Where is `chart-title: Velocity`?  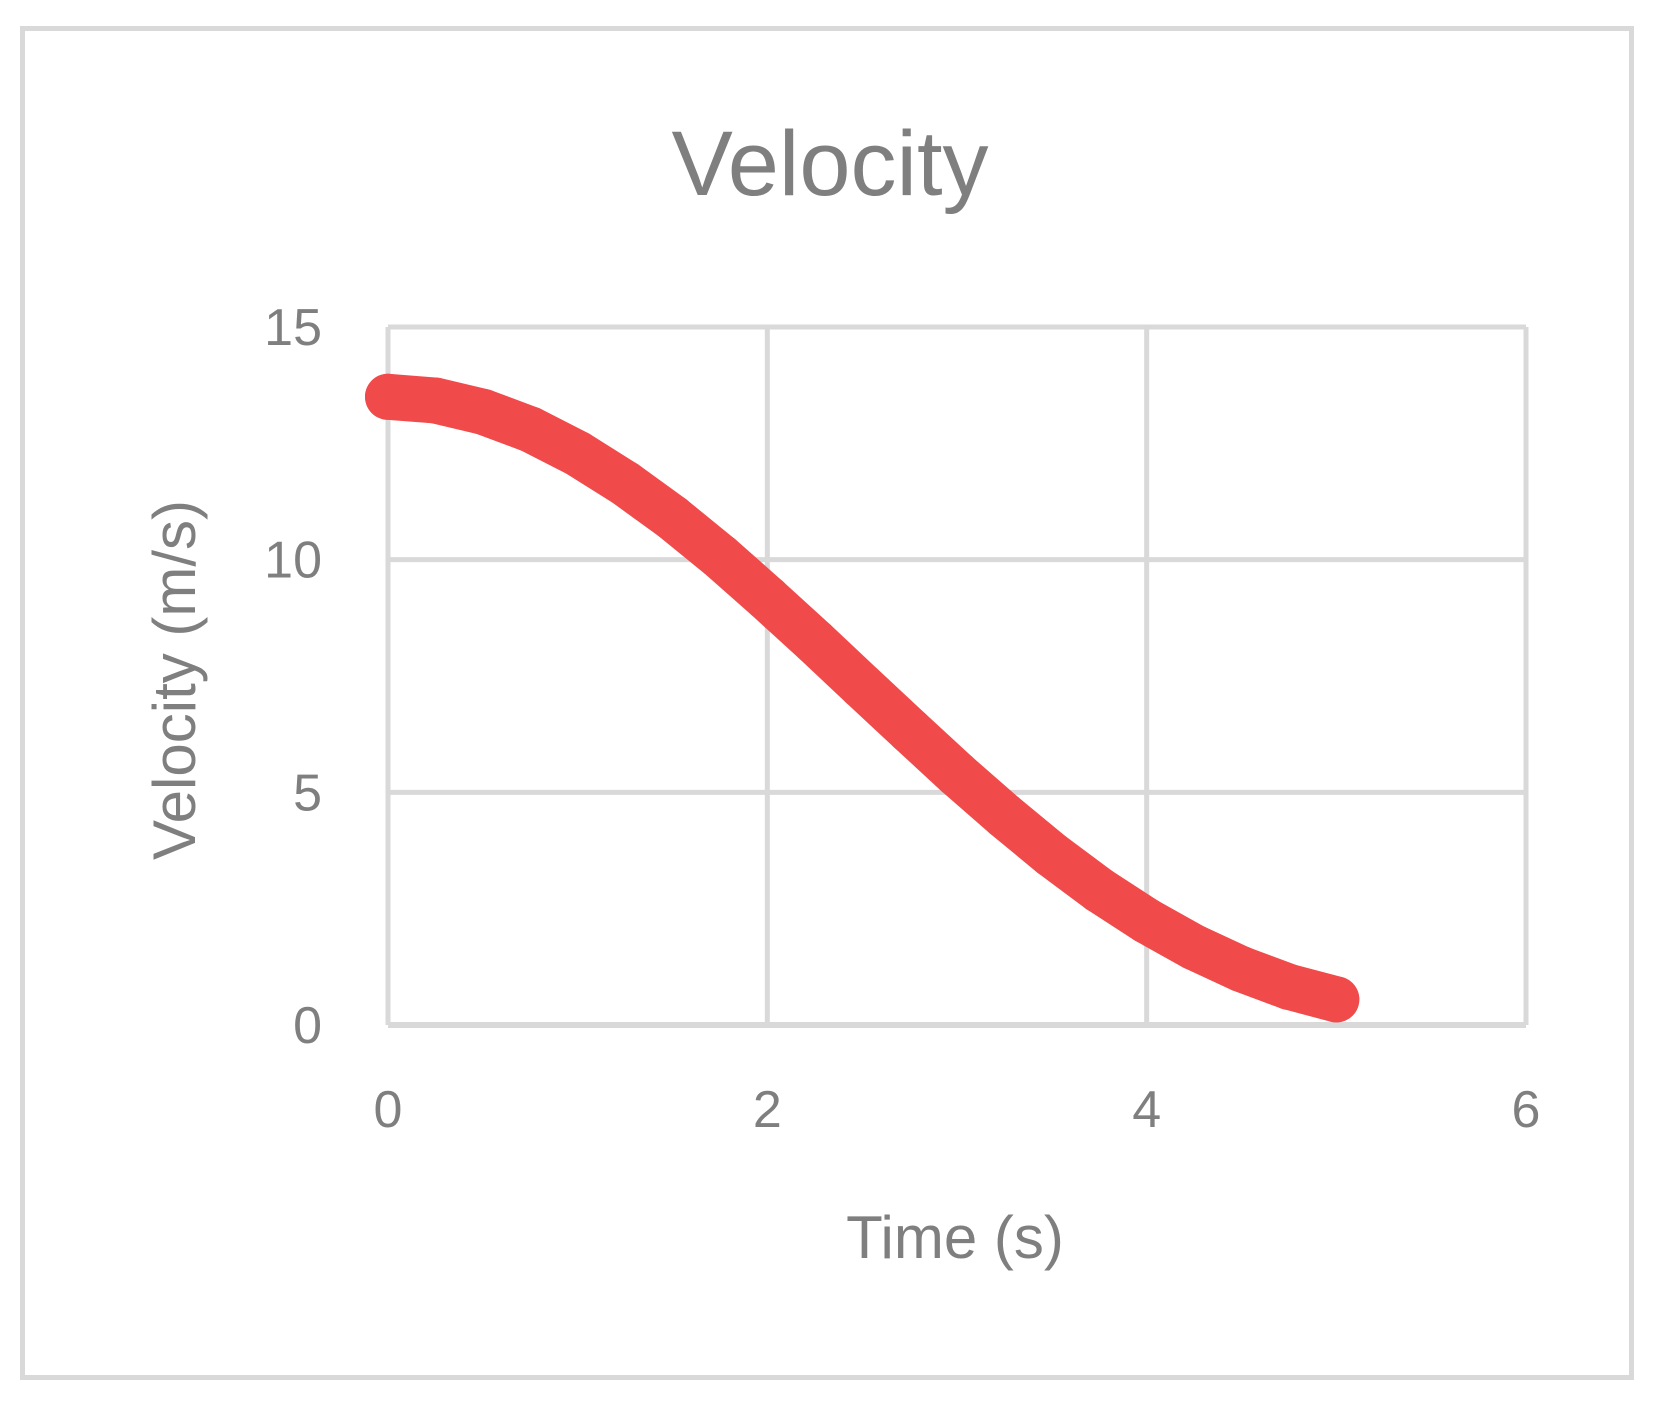 chart-title: Velocity is located at coordinates (829, 164).